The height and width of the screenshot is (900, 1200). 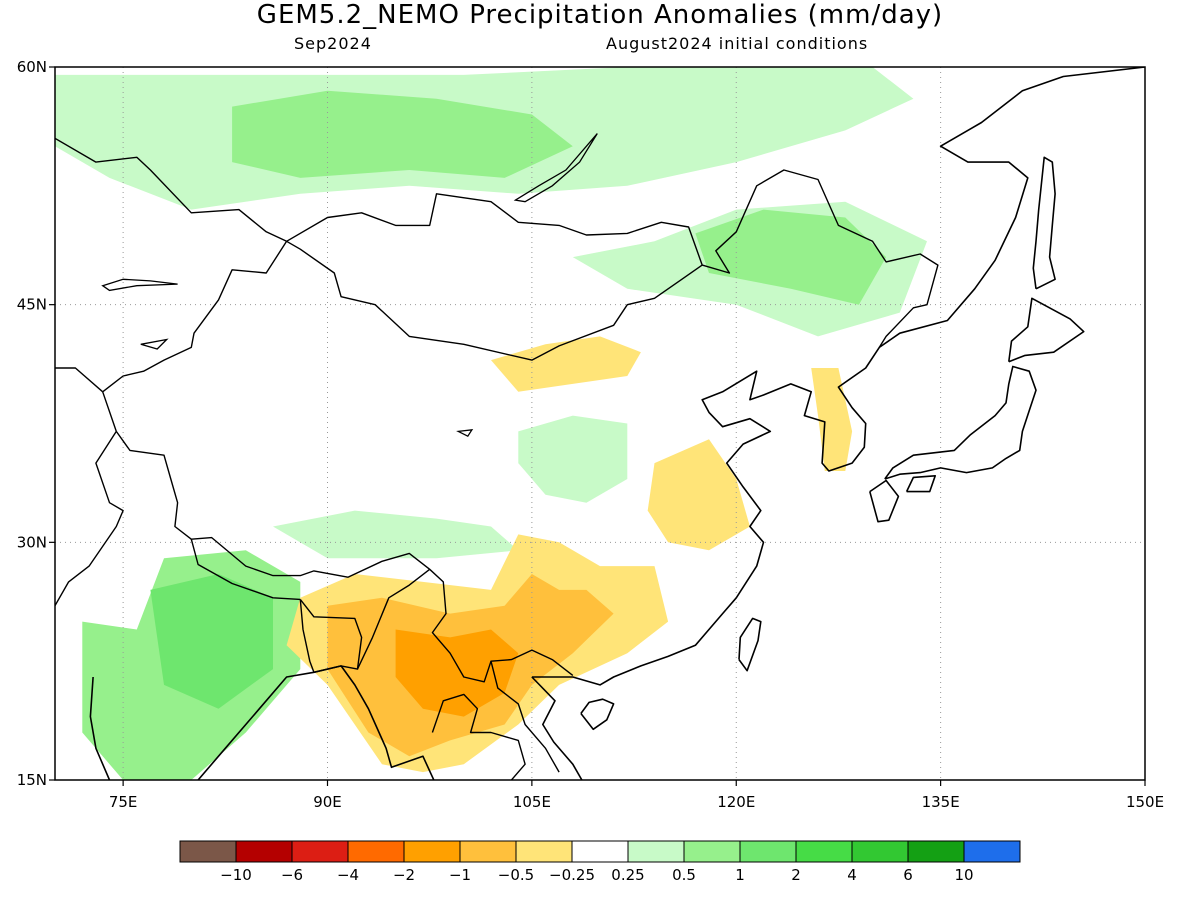 I want to click on border-mongolia-russia-border, so click(x=494, y=229).